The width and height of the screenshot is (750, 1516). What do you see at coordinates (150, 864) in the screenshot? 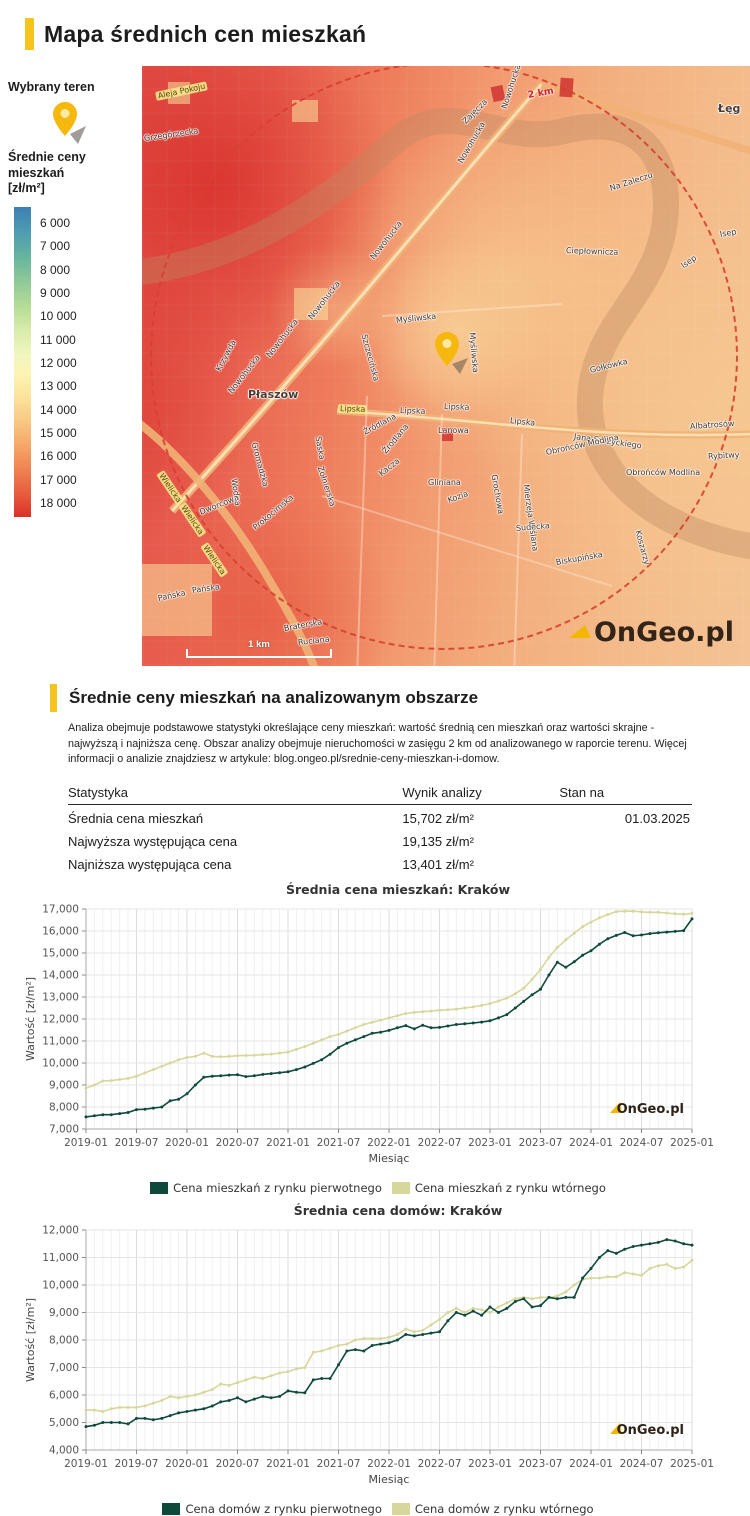
I see `stat-label: Najniższa występująca cena` at bounding box center [150, 864].